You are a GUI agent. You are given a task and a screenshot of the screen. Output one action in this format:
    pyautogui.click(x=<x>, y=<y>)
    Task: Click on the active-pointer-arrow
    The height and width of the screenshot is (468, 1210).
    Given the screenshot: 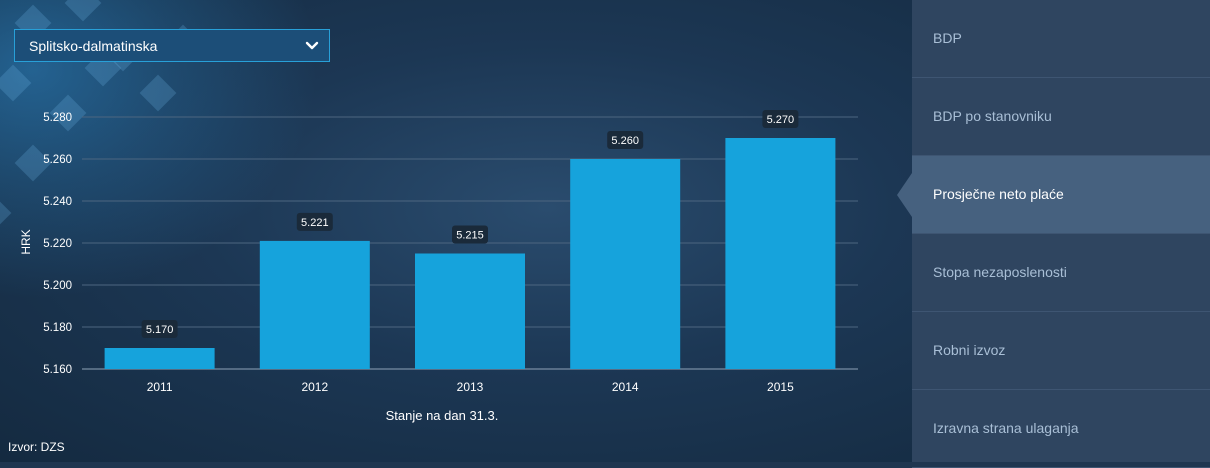 What is the action you would take?
    pyautogui.click(x=904, y=195)
    